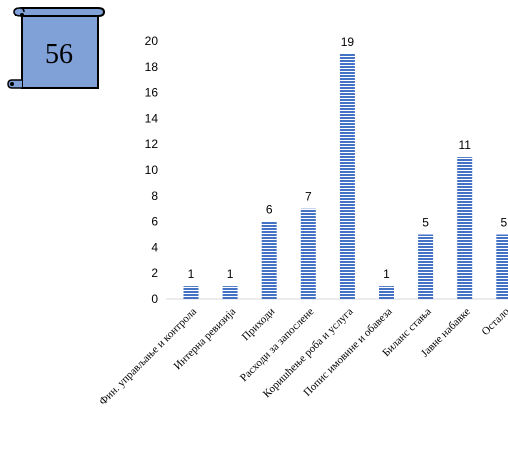 This screenshot has width=508, height=455. What do you see at coordinates (494, 321) in the screenshot?
I see `x-category-label: Остало` at bounding box center [494, 321].